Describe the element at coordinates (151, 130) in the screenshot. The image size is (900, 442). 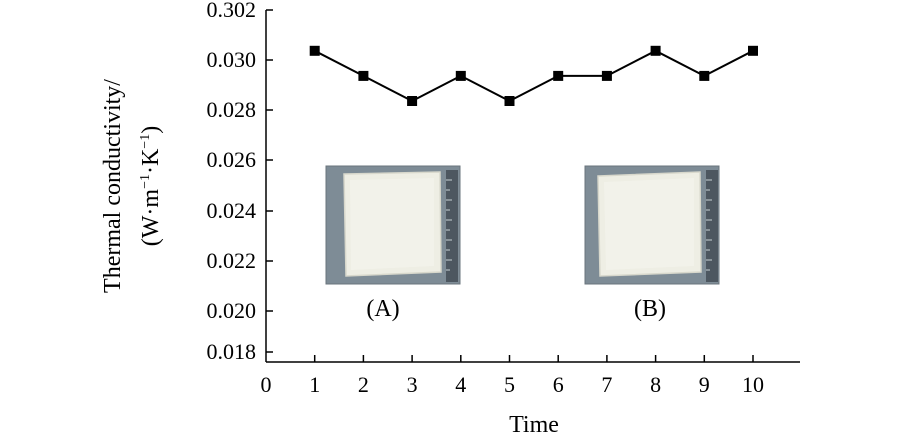
I see `y-unit-close: )` at that location.